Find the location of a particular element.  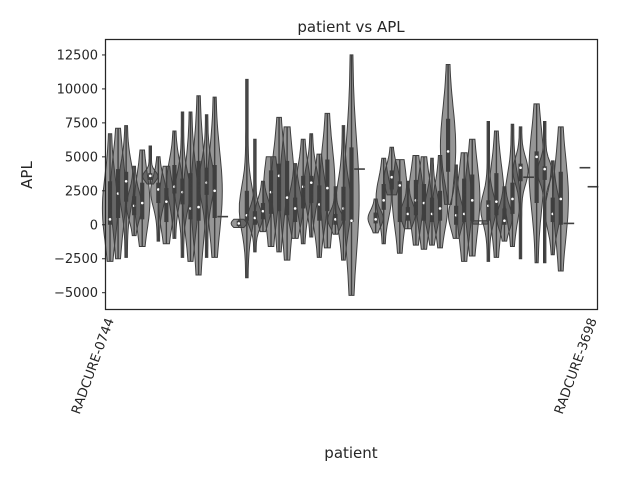

y-axis: −5000 −2500 0 2500 5000 7500 10000 12500 is located at coordinates (80, 174).